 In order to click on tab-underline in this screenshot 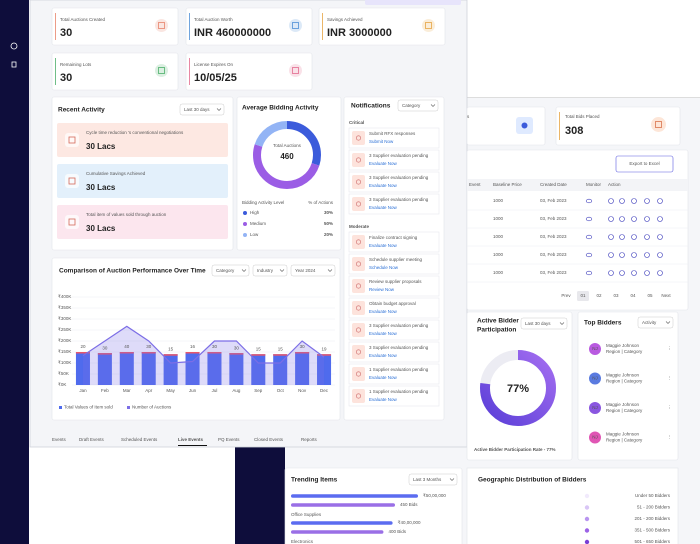, I will do `click(192, 445)`.